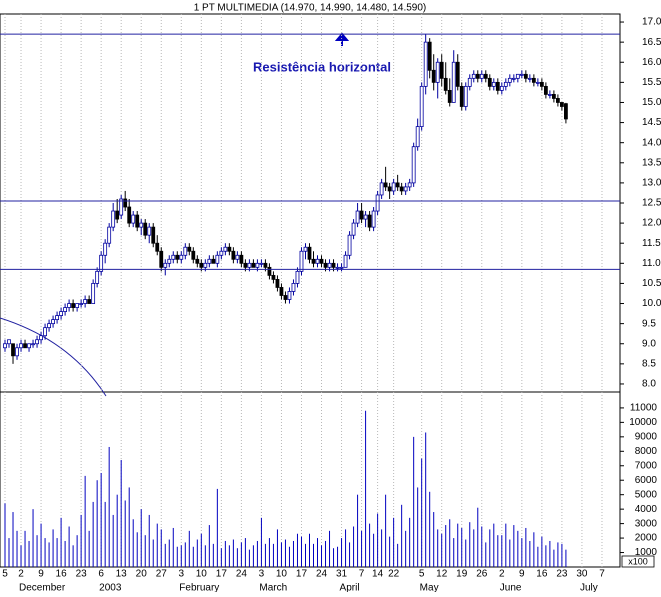 The height and width of the screenshot is (597, 661). What do you see at coordinates (42, 587) in the screenshot?
I see `month-label: December` at bounding box center [42, 587].